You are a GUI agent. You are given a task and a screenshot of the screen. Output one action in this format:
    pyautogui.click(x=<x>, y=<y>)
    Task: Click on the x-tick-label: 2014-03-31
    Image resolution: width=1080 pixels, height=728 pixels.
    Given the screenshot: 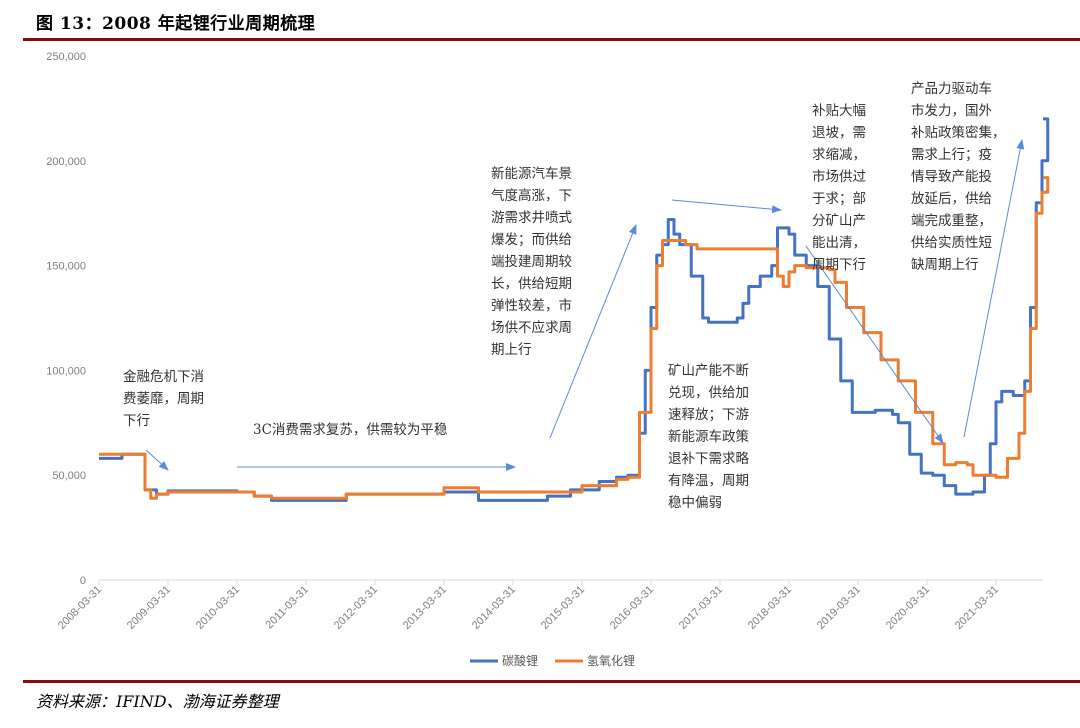 What is the action you would take?
    pyautogui.click(x=494, y=608)
    